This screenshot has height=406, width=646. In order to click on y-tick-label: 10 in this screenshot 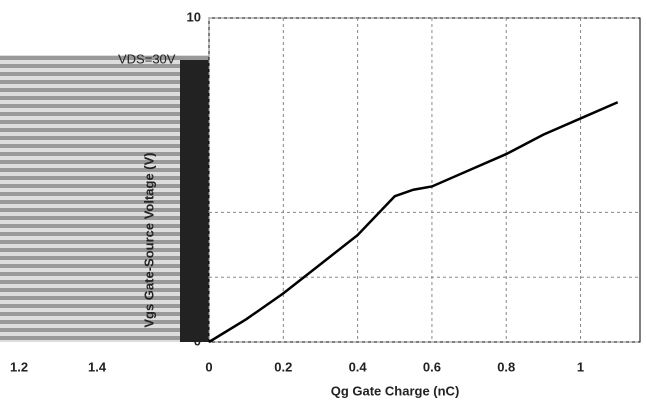, I will do `click(194, 16)`.